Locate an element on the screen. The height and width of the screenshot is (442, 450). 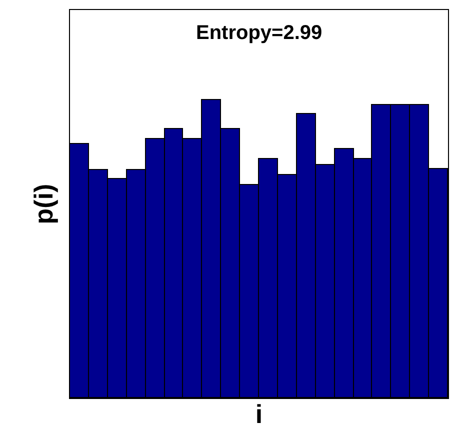
y-axis-title: p(i) is located at coordinates (43, 204).